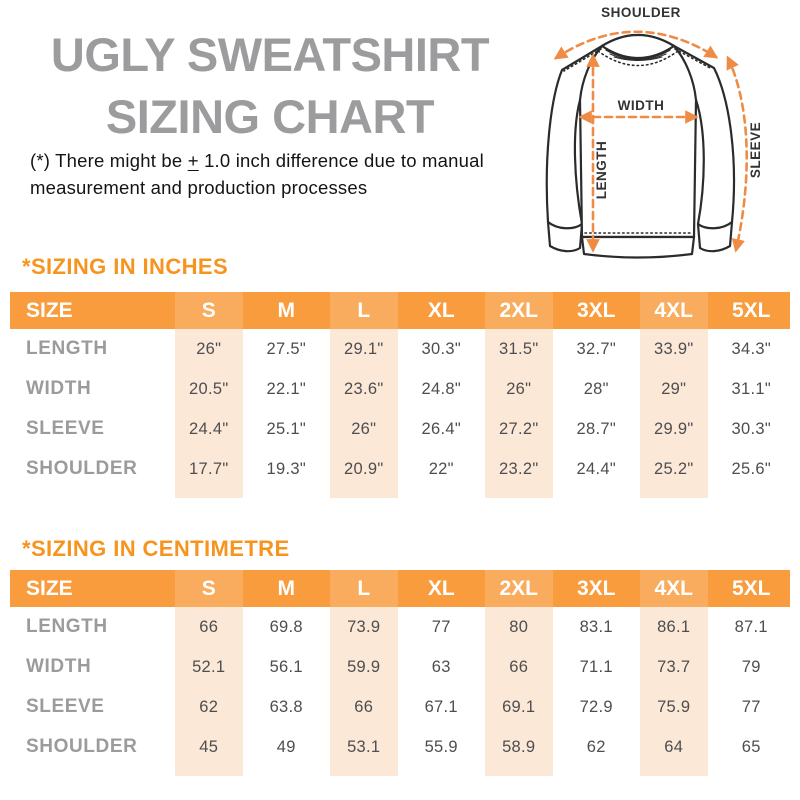 This screenshot has width=800, height=800. Describe the element at coordinates (400, 310) in the screenshot. I see `table-header-row: SIZE S M L XL 2XL 3XL 4XL 5XL` at that location.